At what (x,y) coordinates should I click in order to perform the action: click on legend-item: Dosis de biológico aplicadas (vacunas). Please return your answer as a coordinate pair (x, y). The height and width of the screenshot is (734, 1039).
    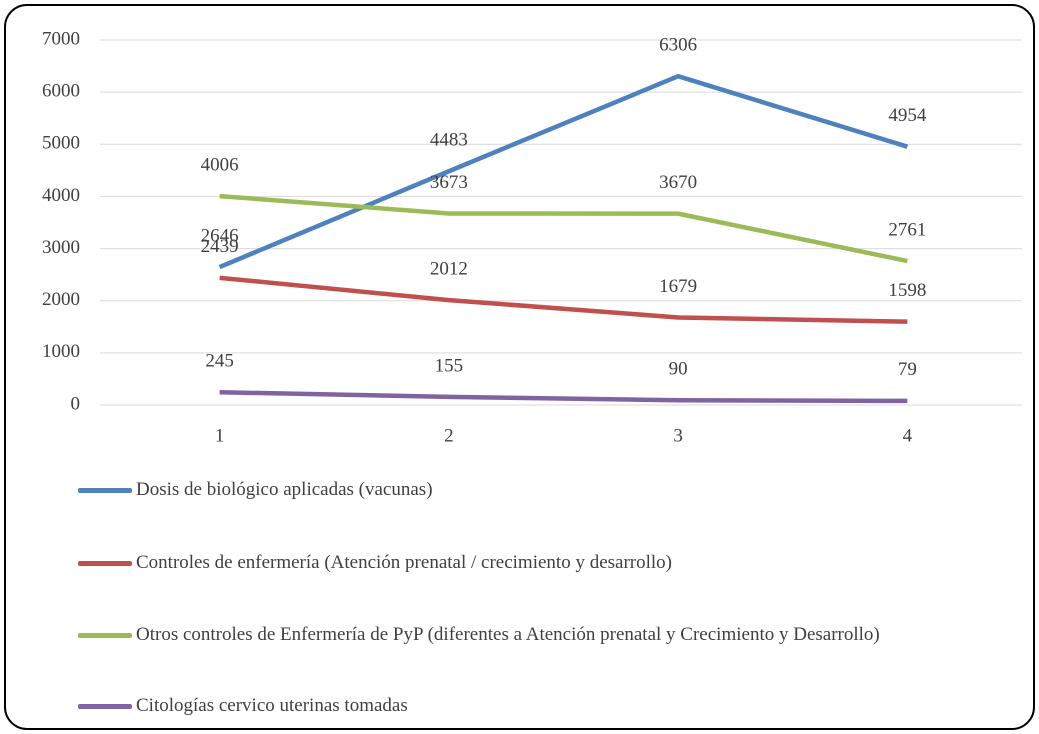
    Looking at the image, I should click on (548, 490).